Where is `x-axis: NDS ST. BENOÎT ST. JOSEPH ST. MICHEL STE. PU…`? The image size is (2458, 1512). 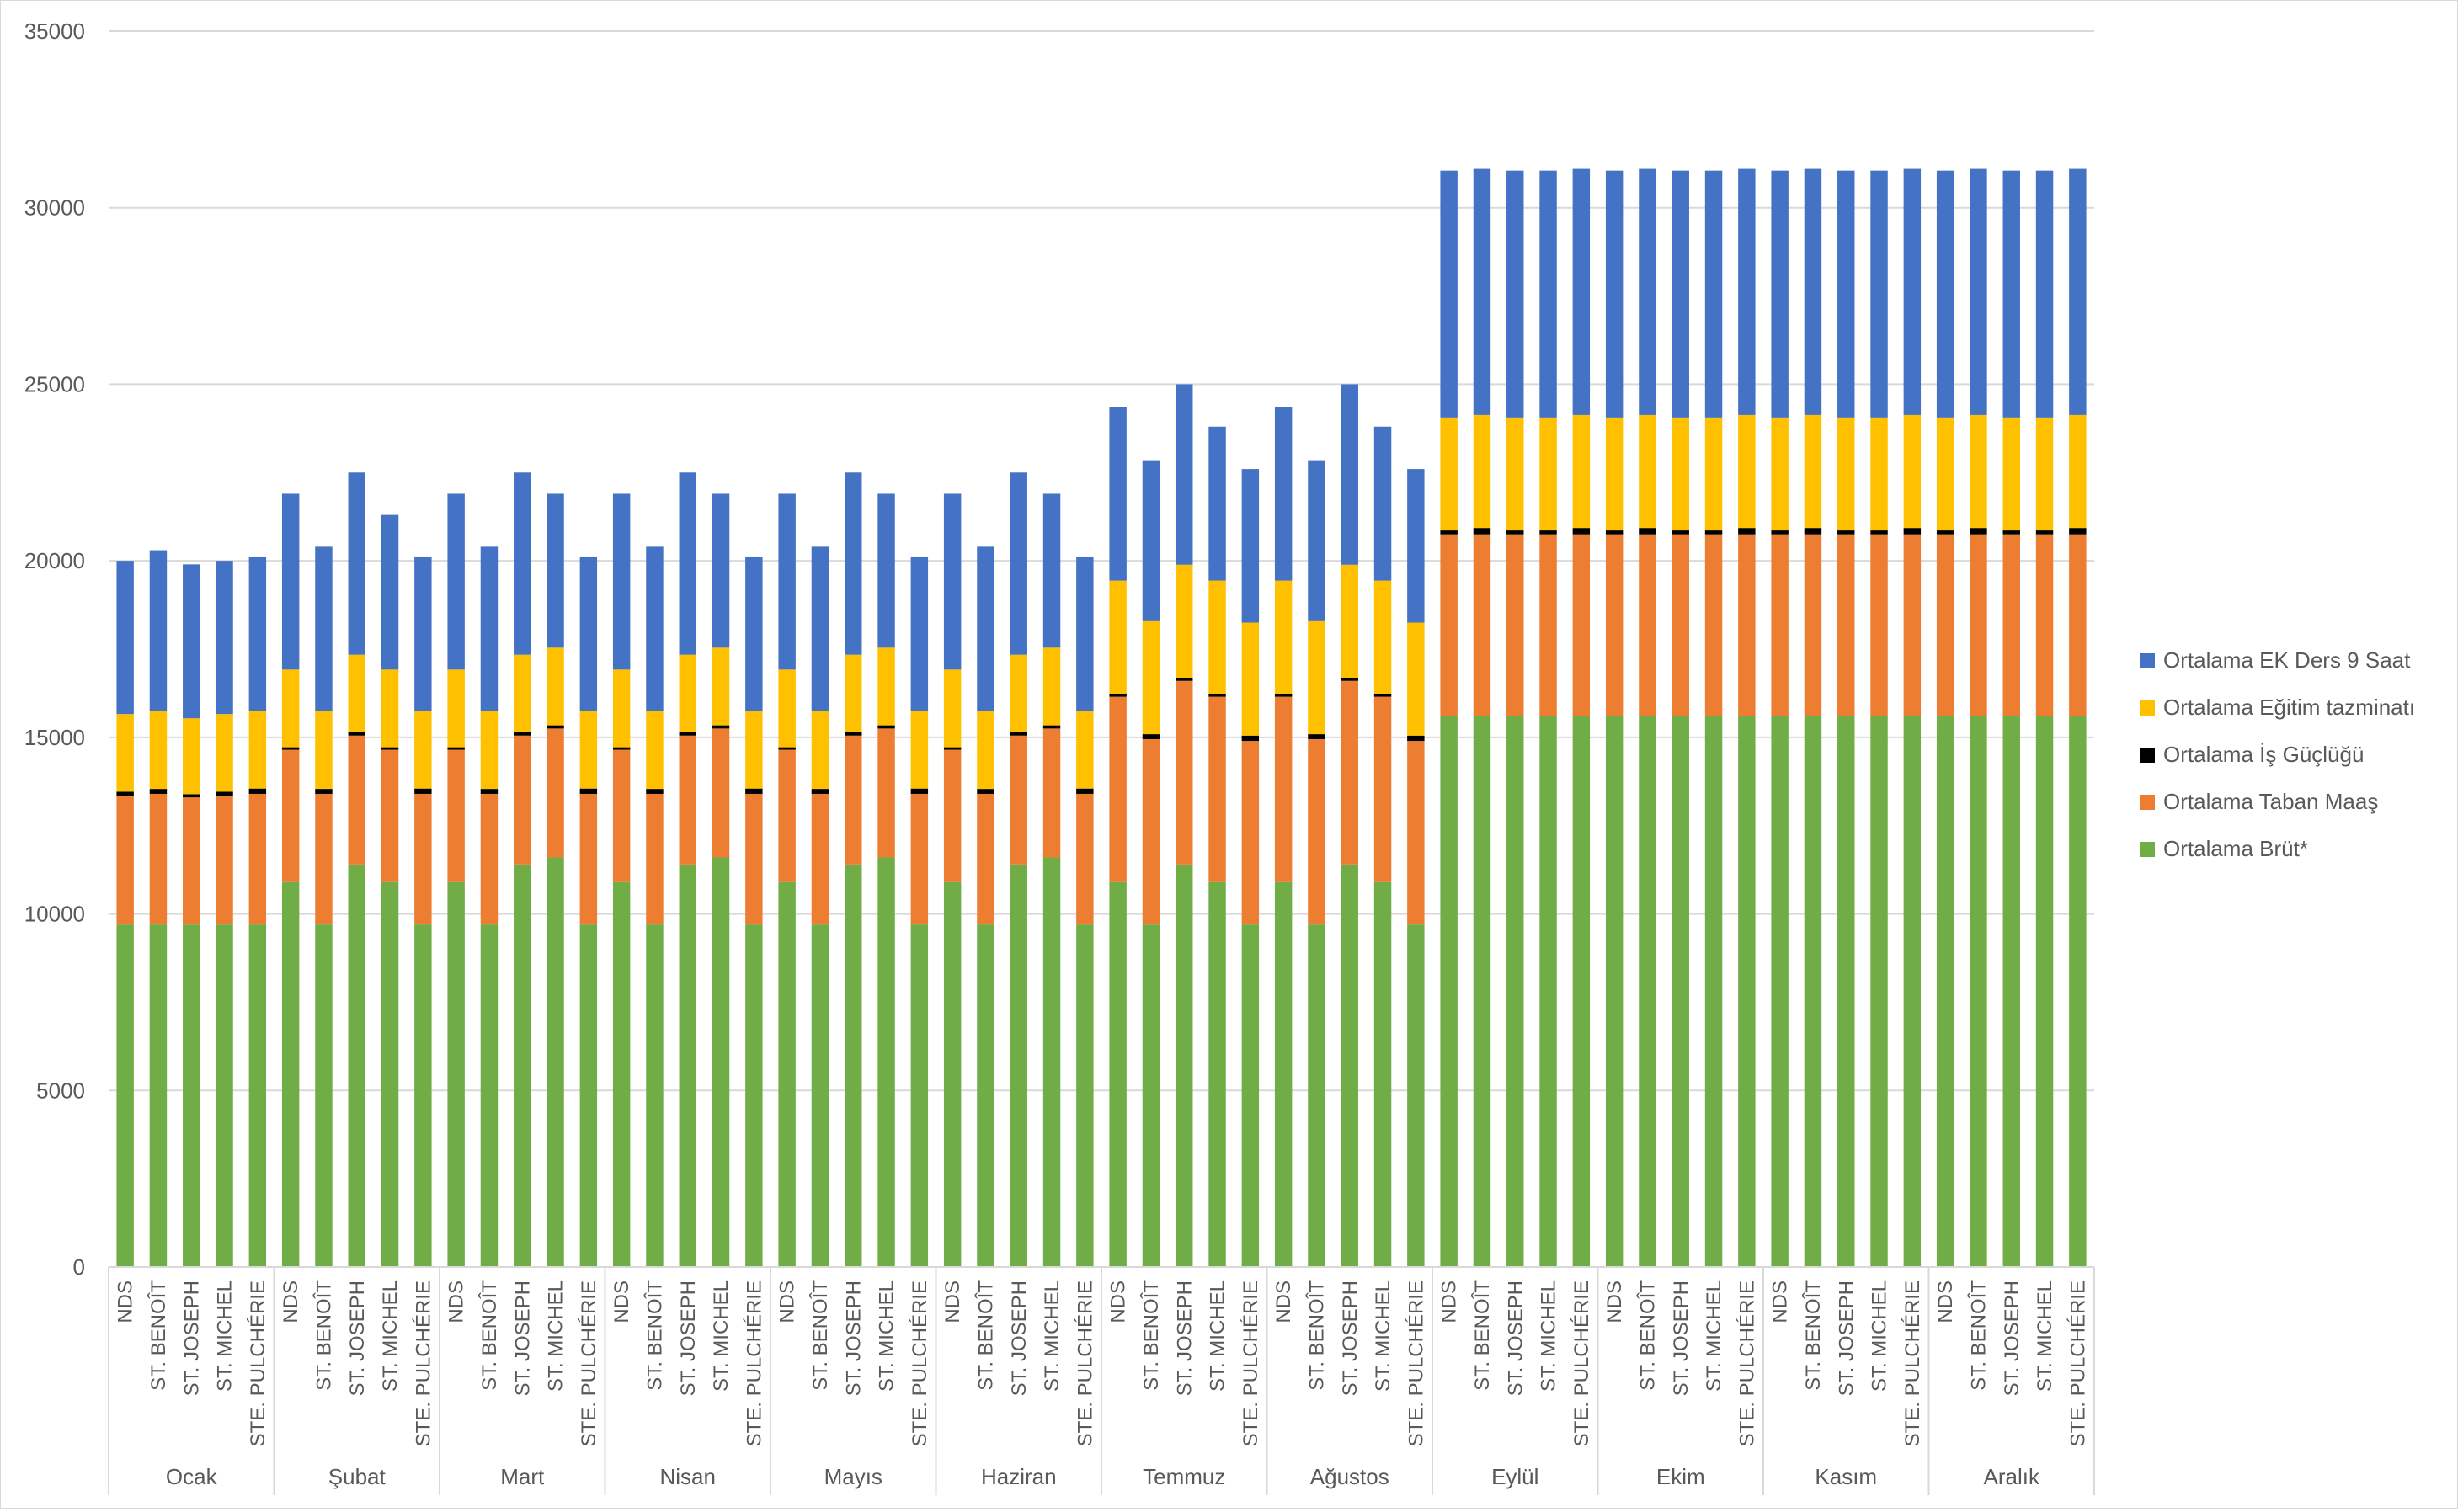 x-axis: NDS ST. BENOÎT ST. JOSEPH ST. MICHEL STE. PU… is located at coordinates (1101, 1381).